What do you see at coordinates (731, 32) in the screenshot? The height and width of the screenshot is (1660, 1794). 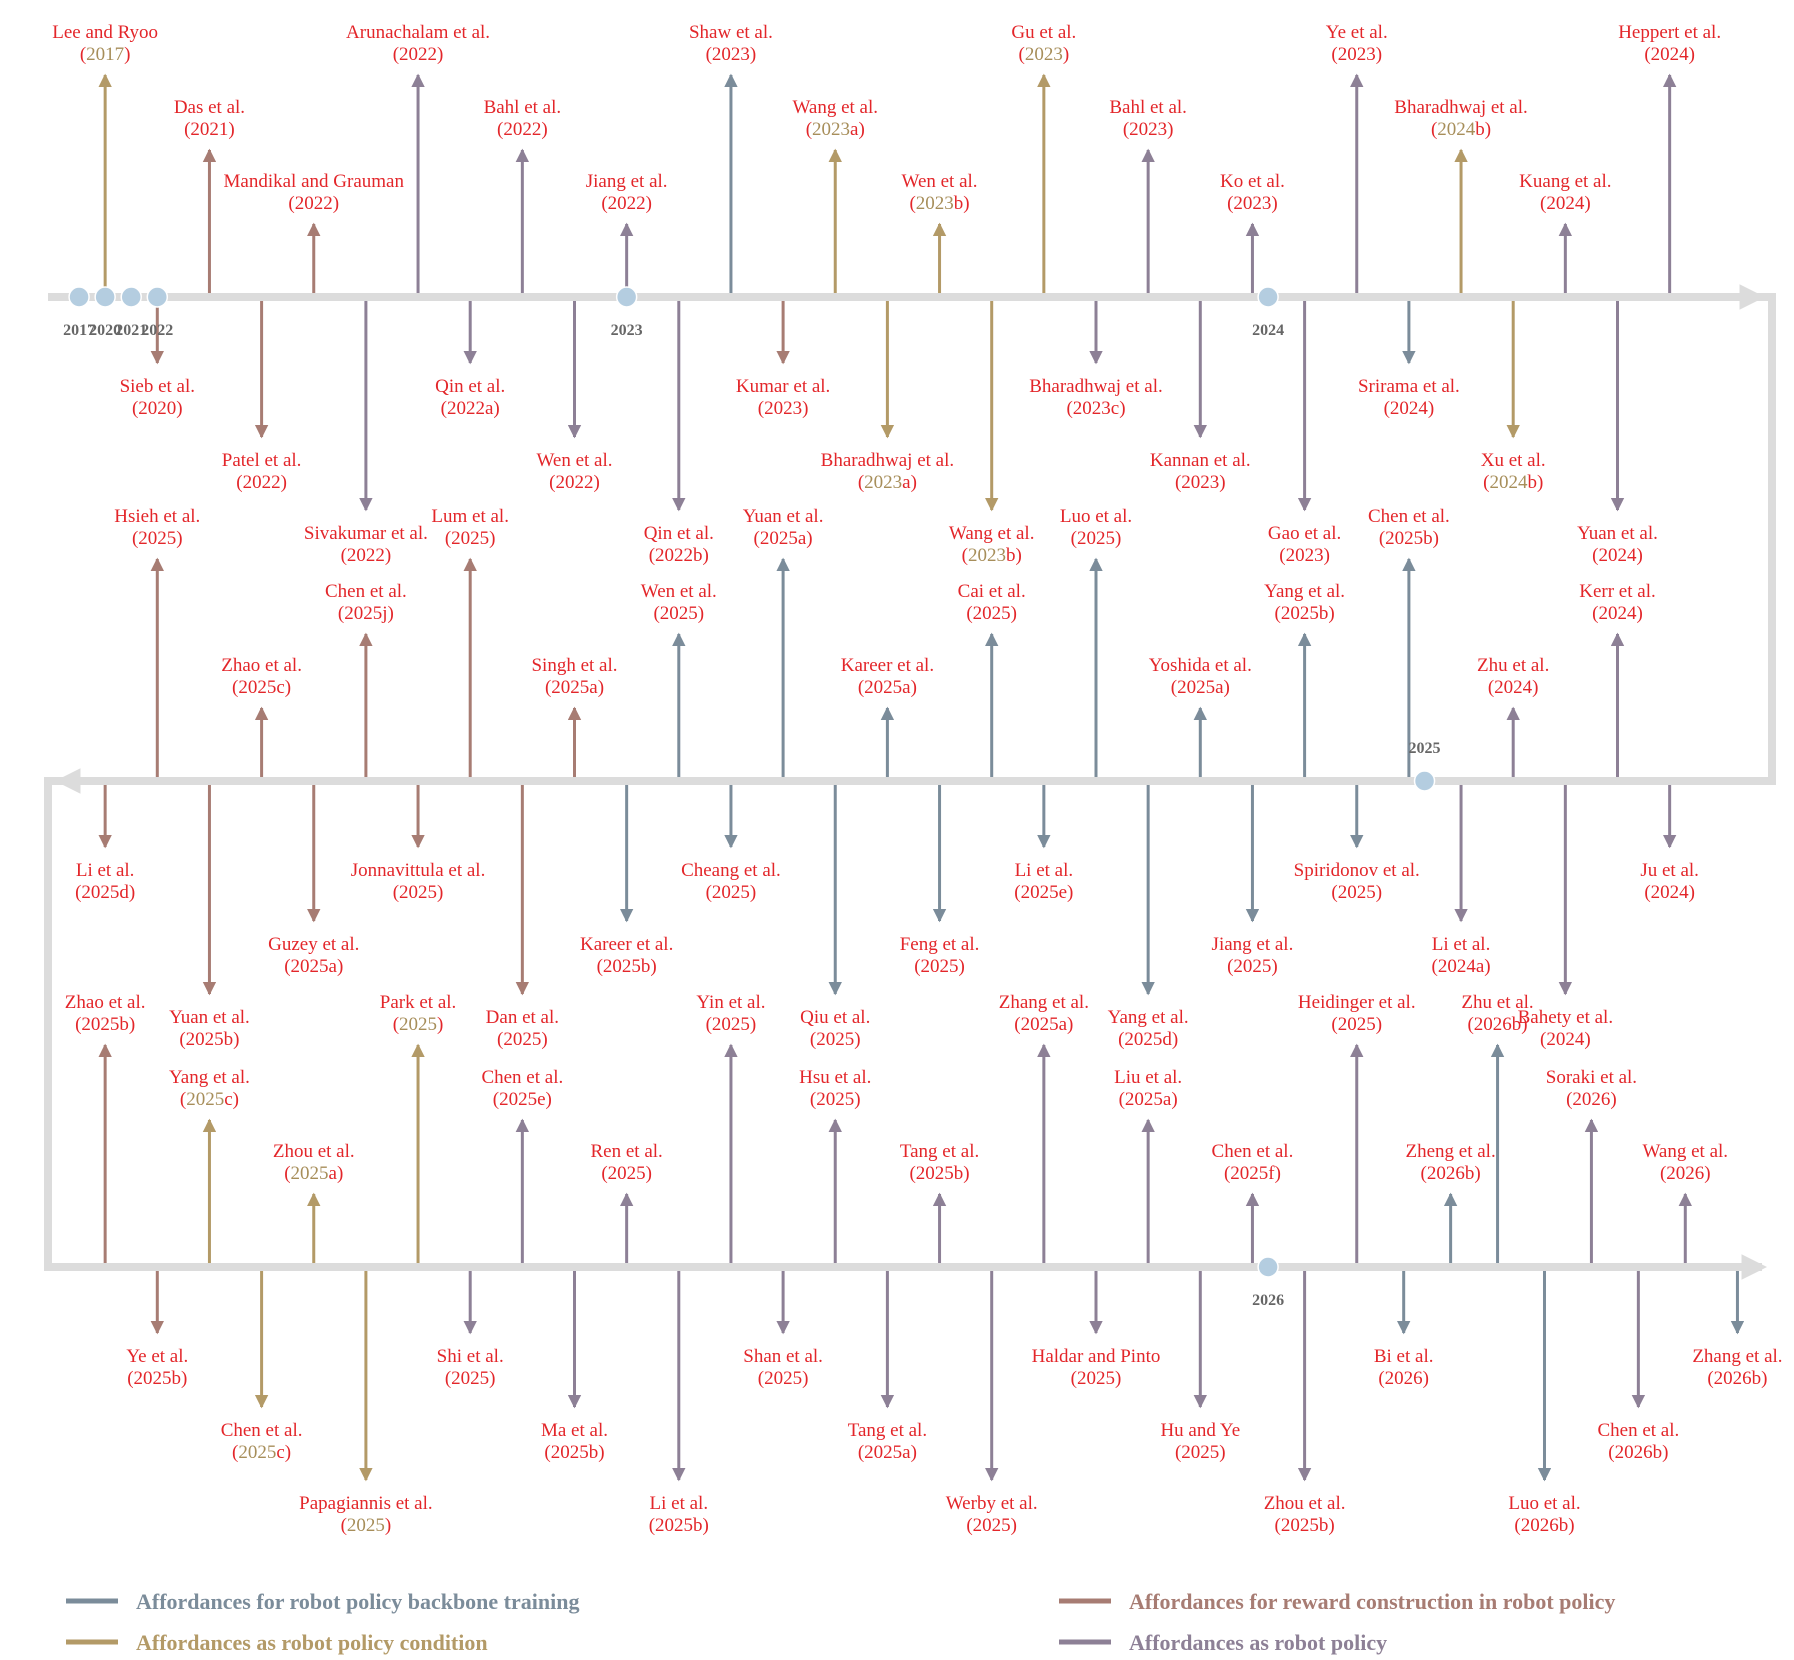 I see `entry-author: Shaw et al.` at bounding box center [731, 32].